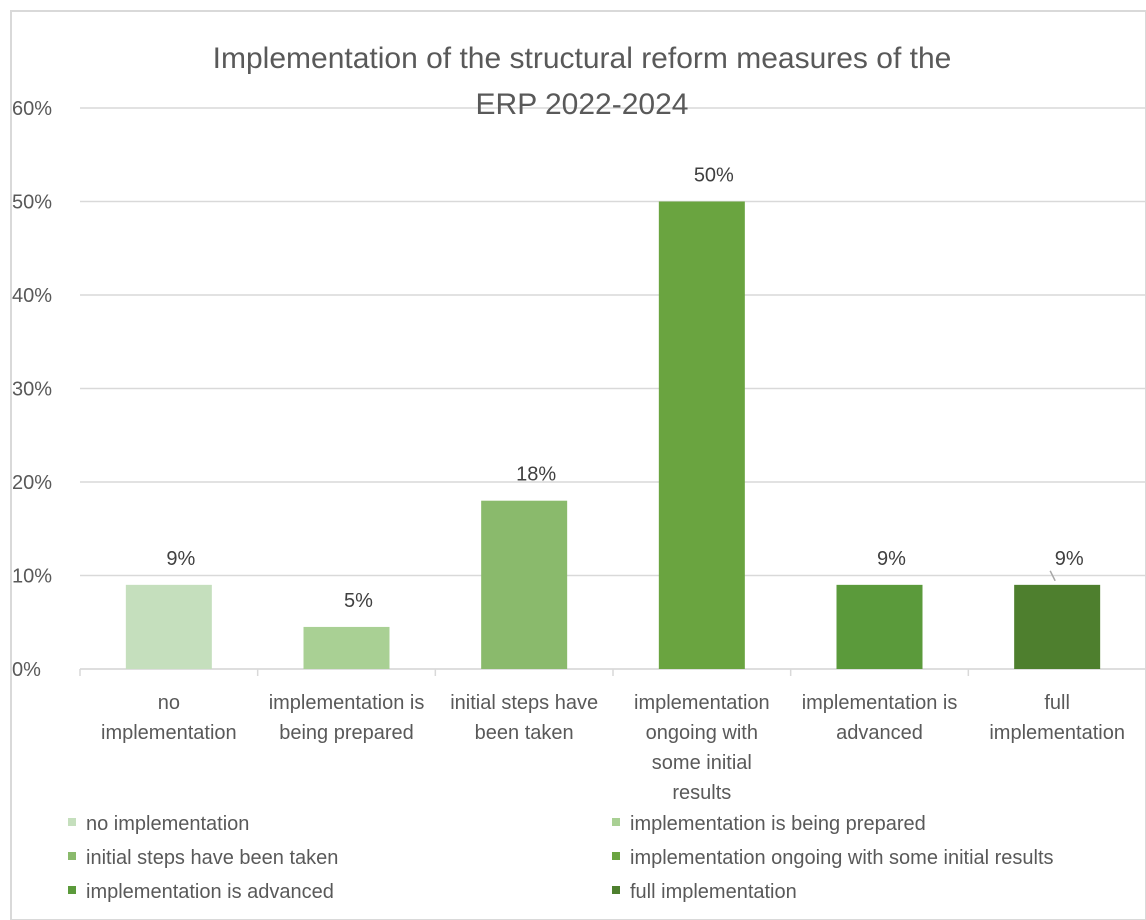 The image size is (1146, 920). What do you see at coordinates (713, 892) in the screenshot?
I see `legend-label: full implementation` at bounding box center [713, 892].